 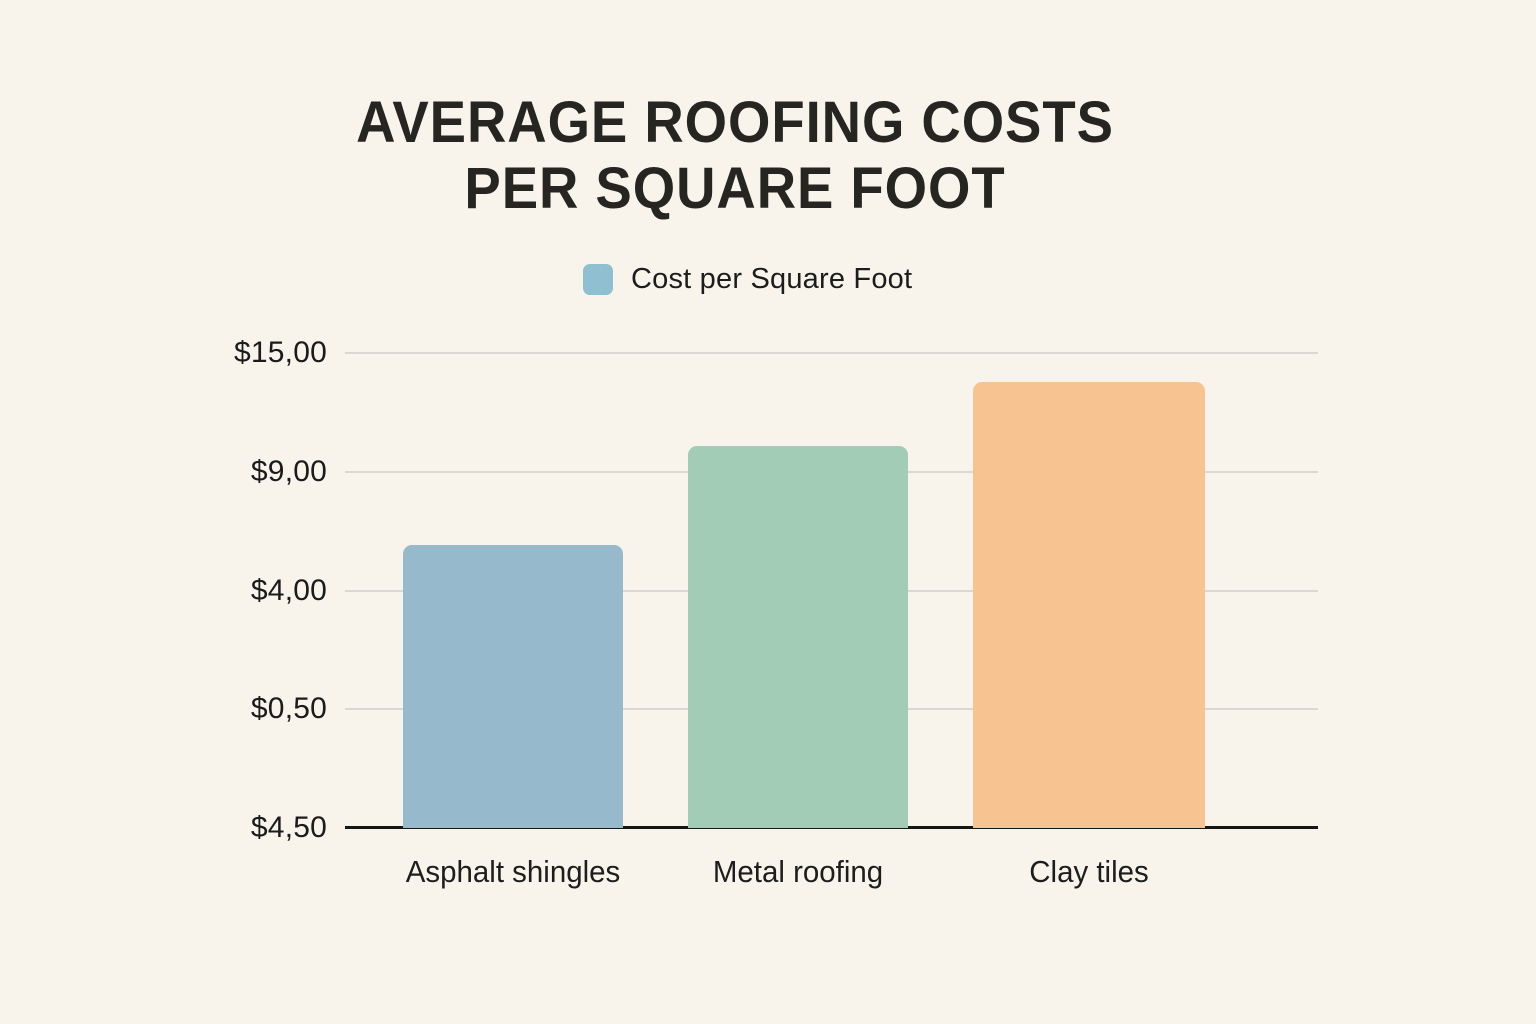 I want to click on chart-title-line1: AVERAGE ROOFING COSTS, so click(x=735, y=122).